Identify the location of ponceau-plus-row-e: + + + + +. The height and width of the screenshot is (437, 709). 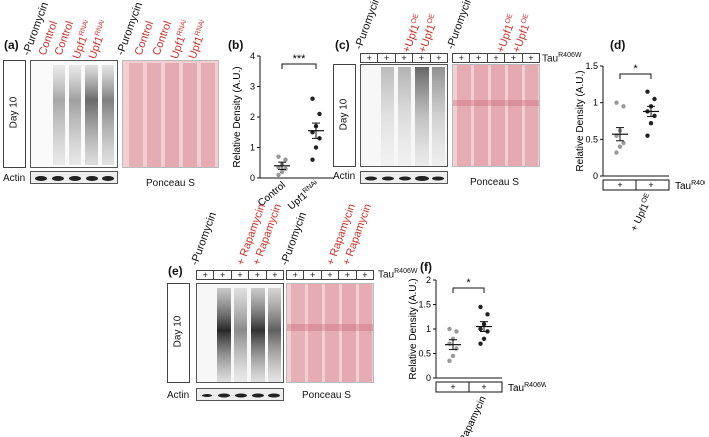
(330, 275).